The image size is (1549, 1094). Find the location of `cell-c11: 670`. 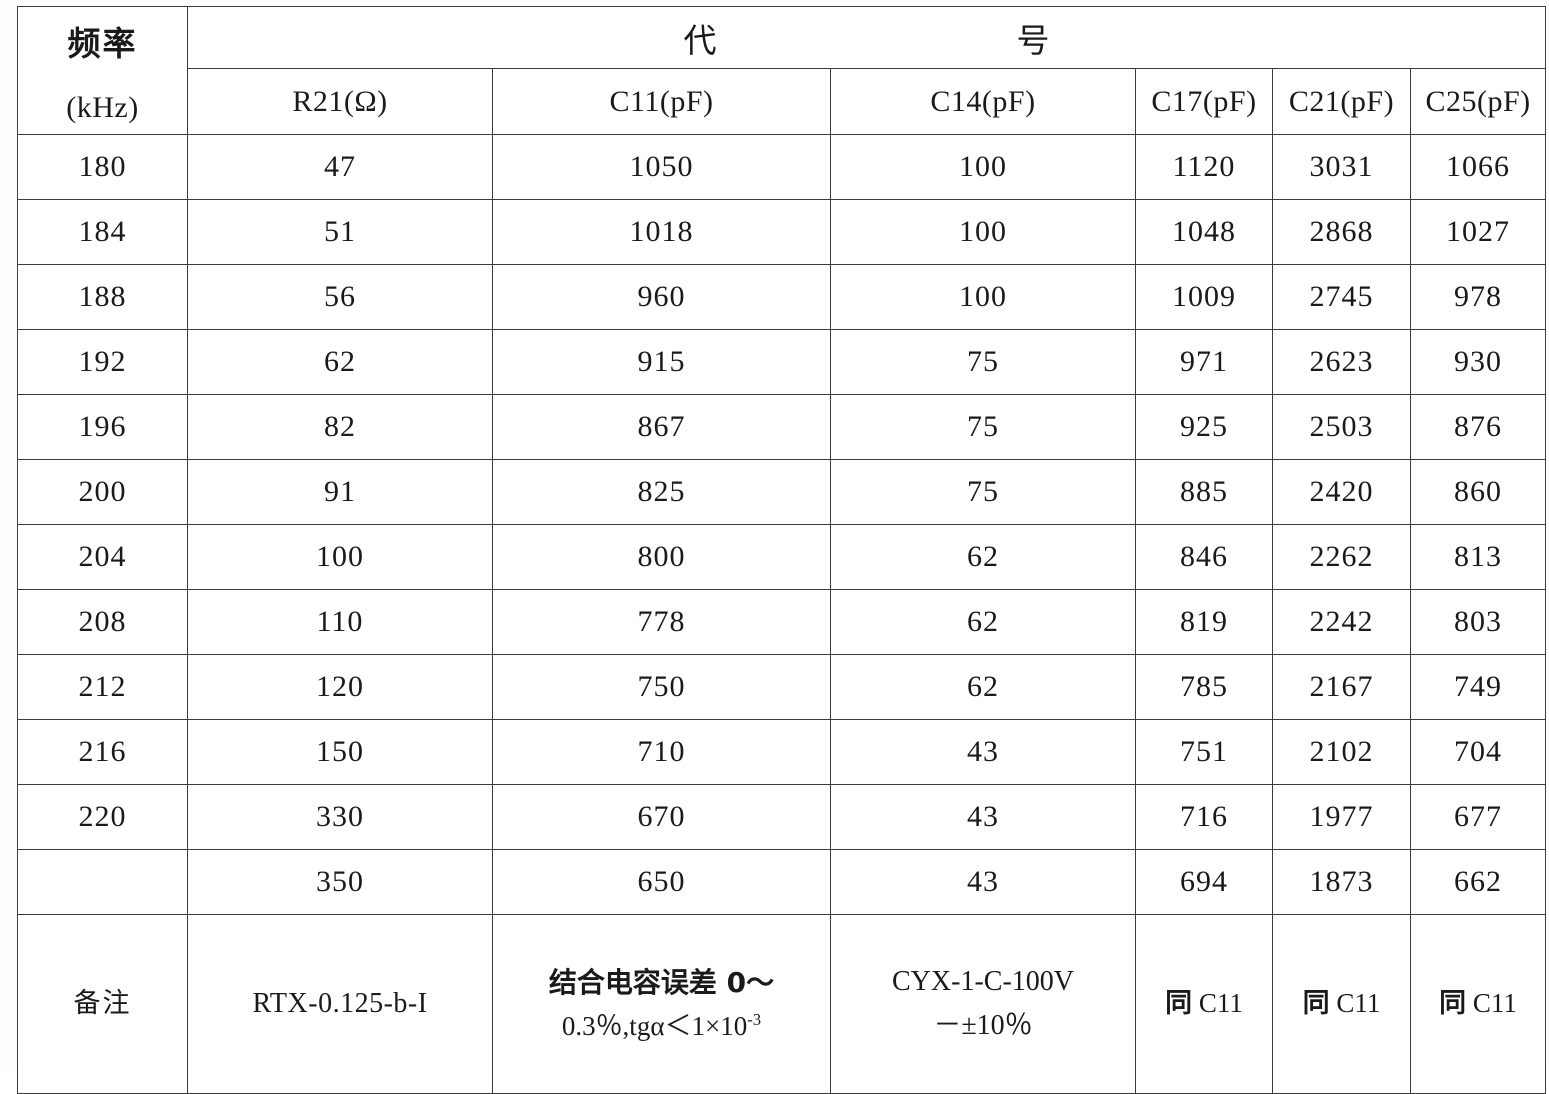

cell-c11: 670 is located at coordinates (661, 817).